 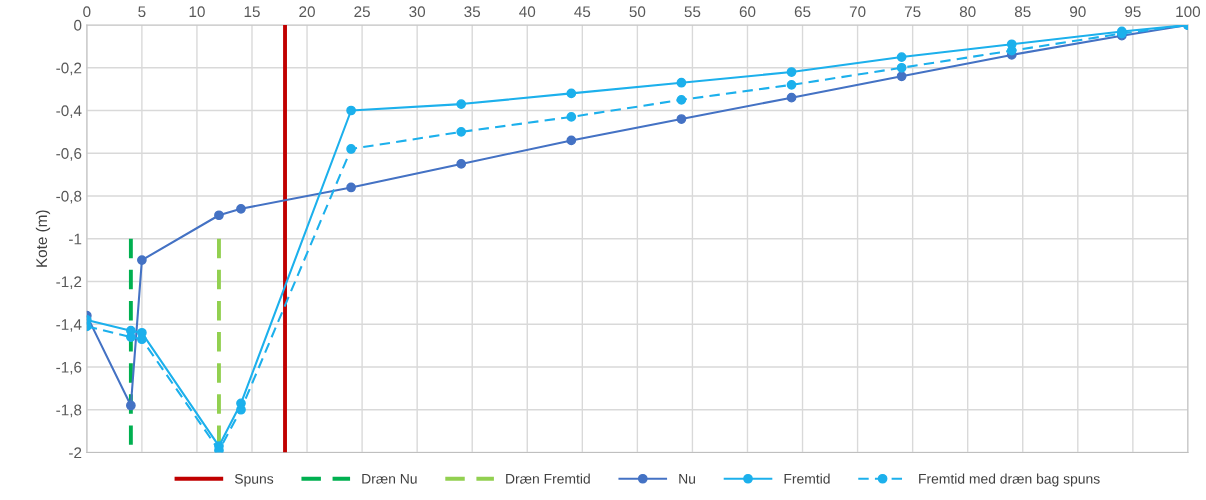 I want to click on y-tick-label: -0,6, so click(x=69, y=154).